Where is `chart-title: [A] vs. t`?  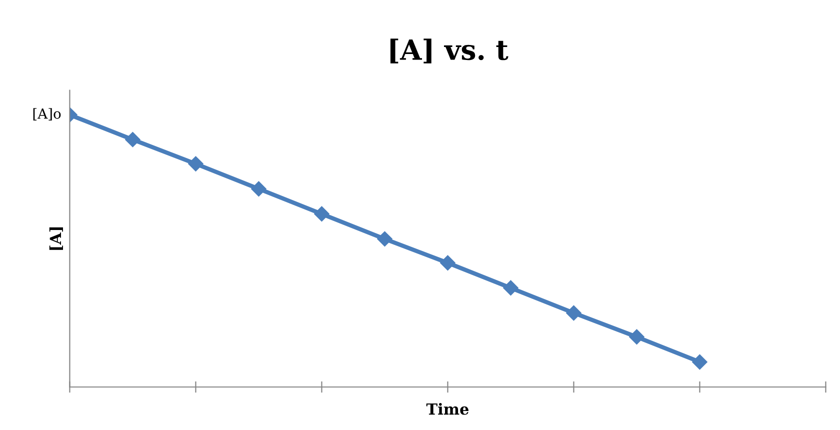 chart-title: [A] vs. t is located at coordinates (449, 51).